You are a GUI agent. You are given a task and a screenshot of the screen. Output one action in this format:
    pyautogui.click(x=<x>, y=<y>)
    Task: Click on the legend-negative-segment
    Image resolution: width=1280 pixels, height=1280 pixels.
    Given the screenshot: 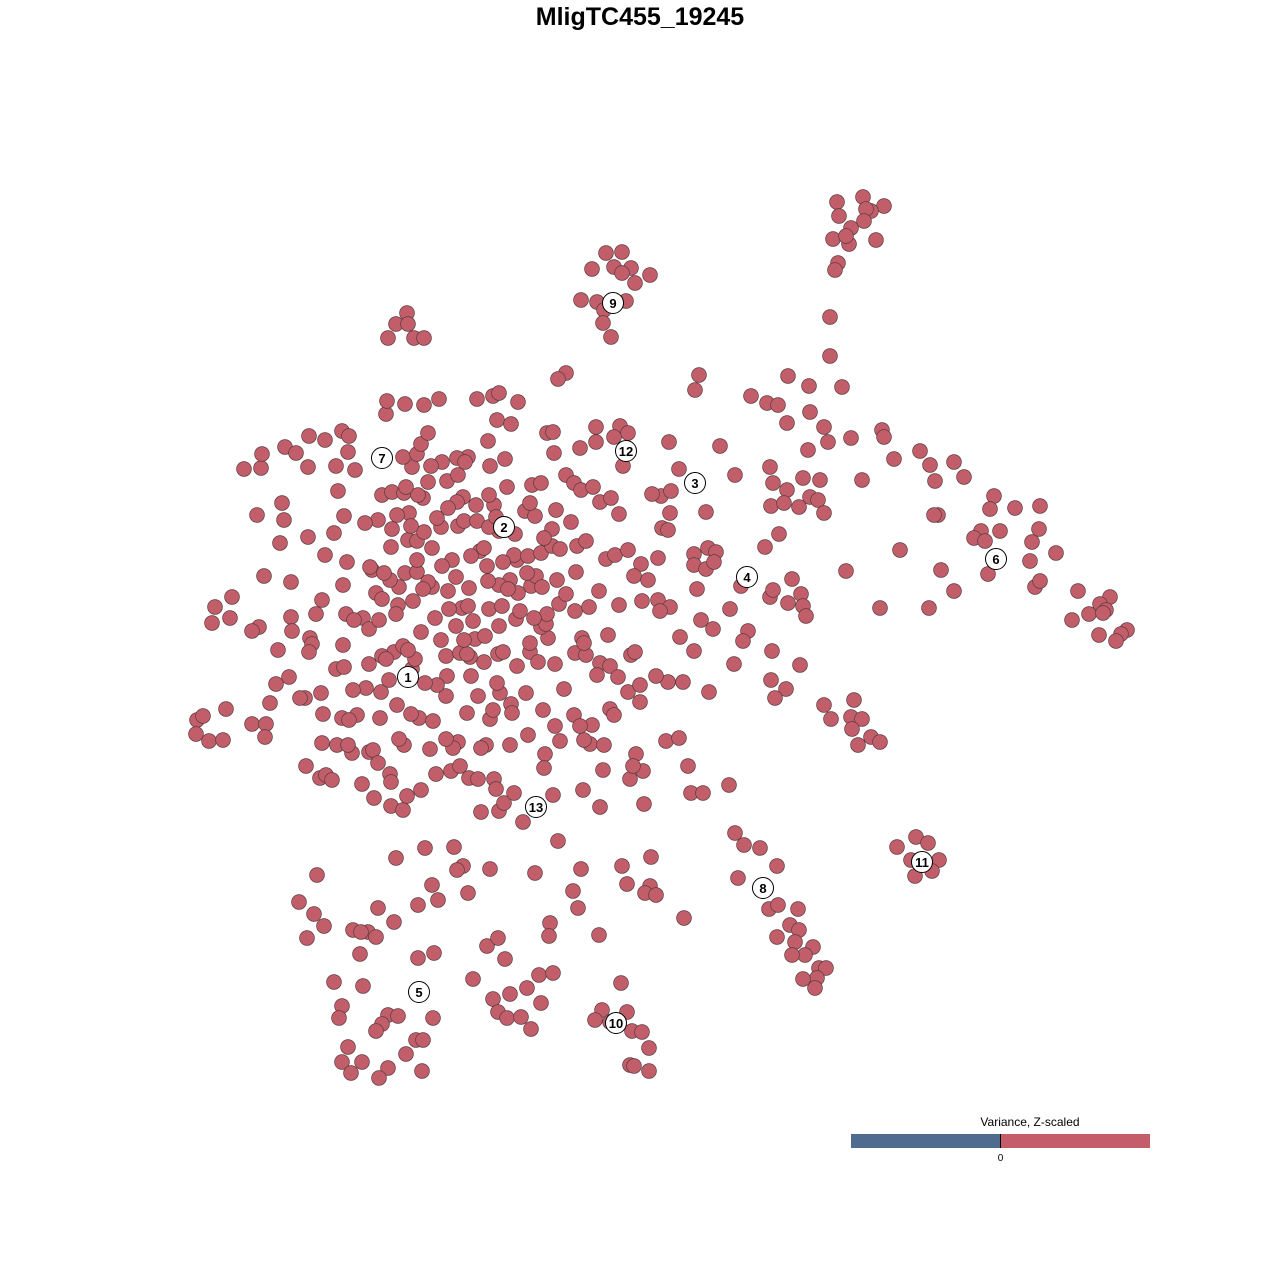 What is the action you would take?
    pyautogui.click(x=926, y=1141)
    